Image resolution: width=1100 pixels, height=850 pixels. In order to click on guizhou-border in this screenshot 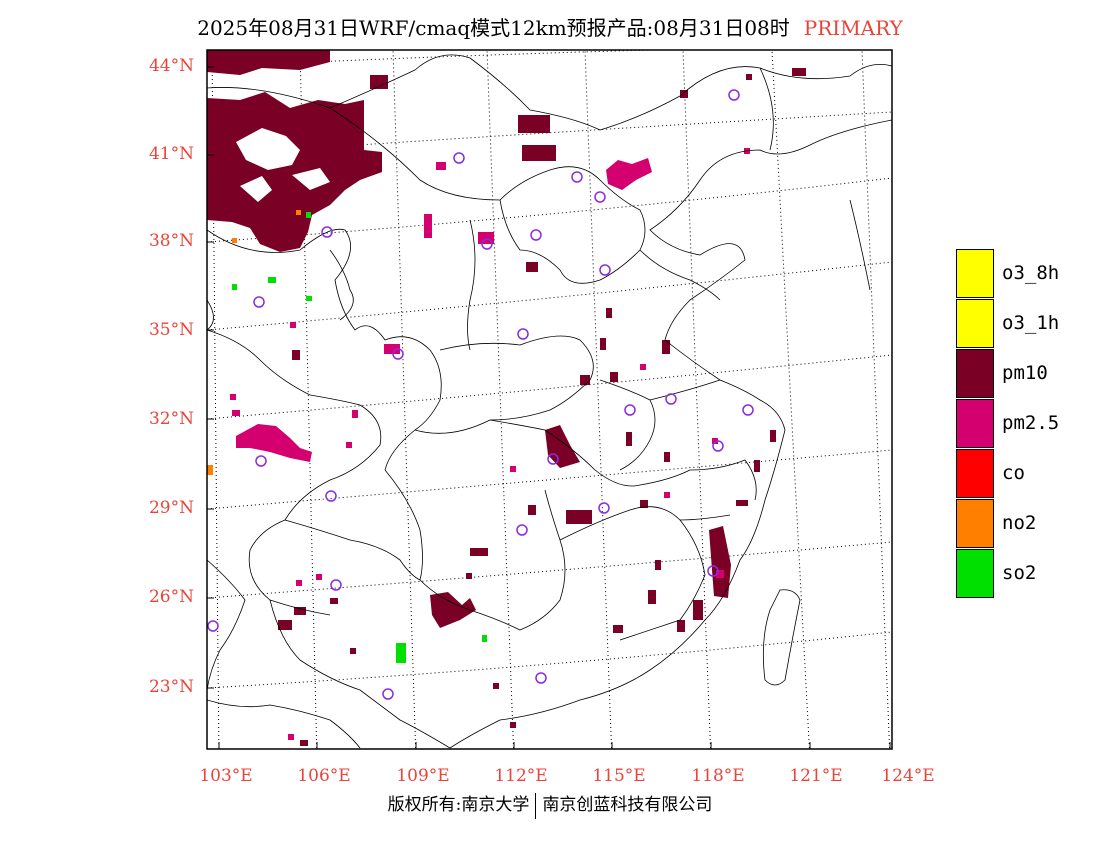, I will do `click(352, 550)`.